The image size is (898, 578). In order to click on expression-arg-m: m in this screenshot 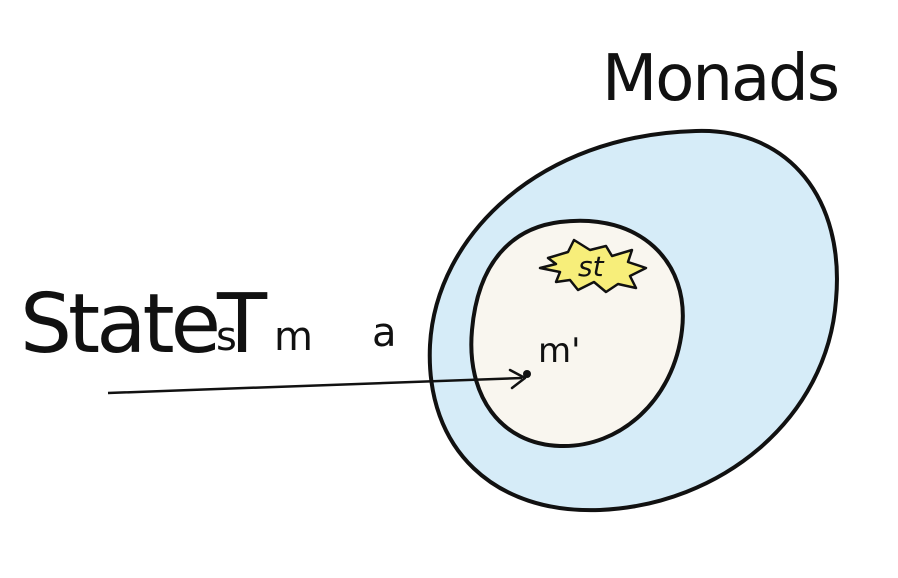, I will do `click(293, 337)`.